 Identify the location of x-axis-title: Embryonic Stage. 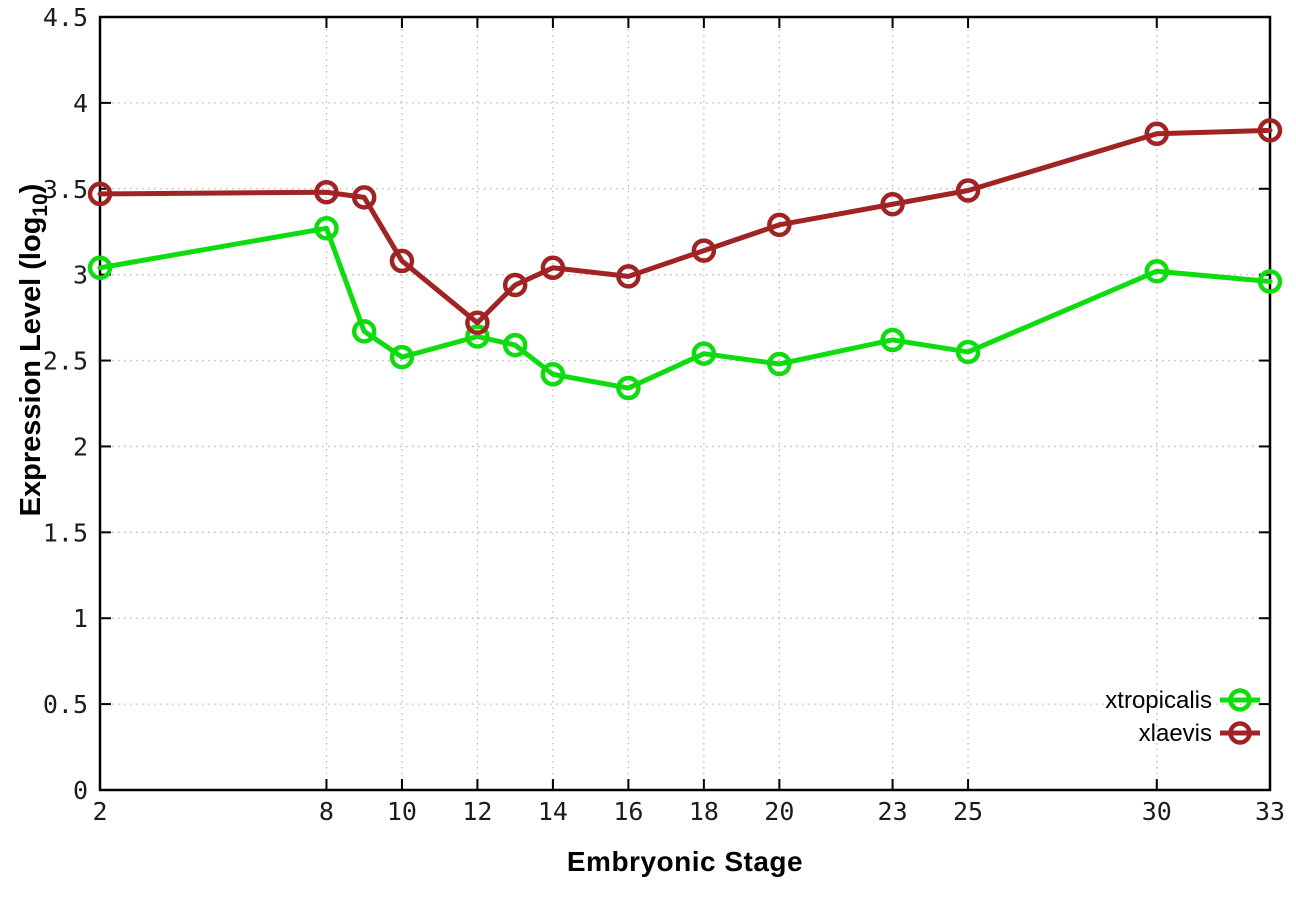
(685, 861).